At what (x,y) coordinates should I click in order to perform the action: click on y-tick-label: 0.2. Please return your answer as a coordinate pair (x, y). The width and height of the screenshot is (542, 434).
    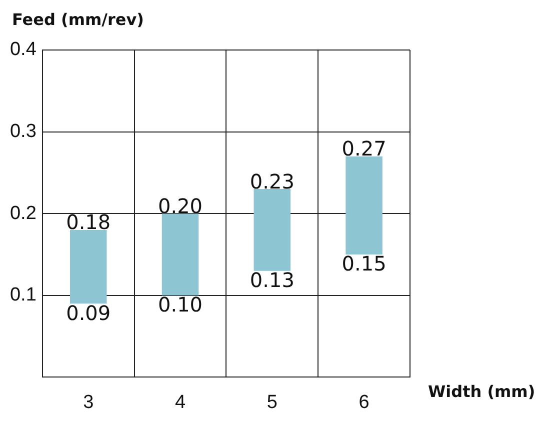
    Looking at the image, I should click on (23, 213).